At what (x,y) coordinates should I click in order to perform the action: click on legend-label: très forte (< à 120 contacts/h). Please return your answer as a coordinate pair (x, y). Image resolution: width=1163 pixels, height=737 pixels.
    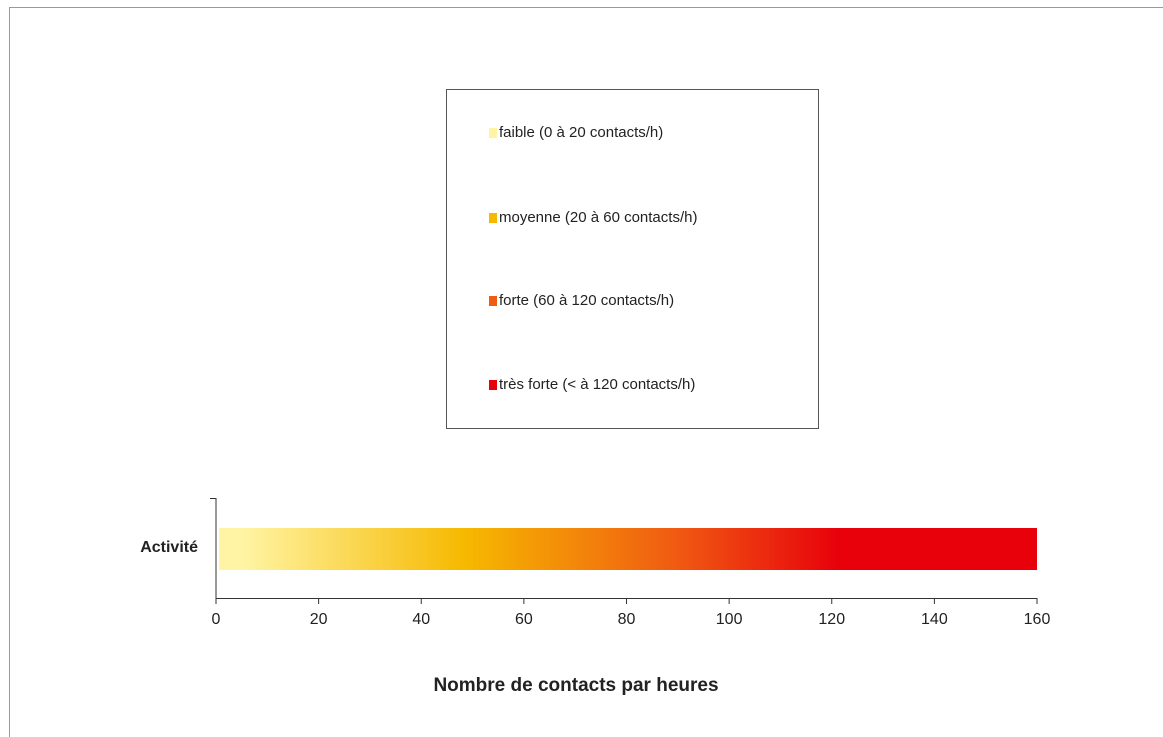
    Looking at the image, I should click on (597, 384).